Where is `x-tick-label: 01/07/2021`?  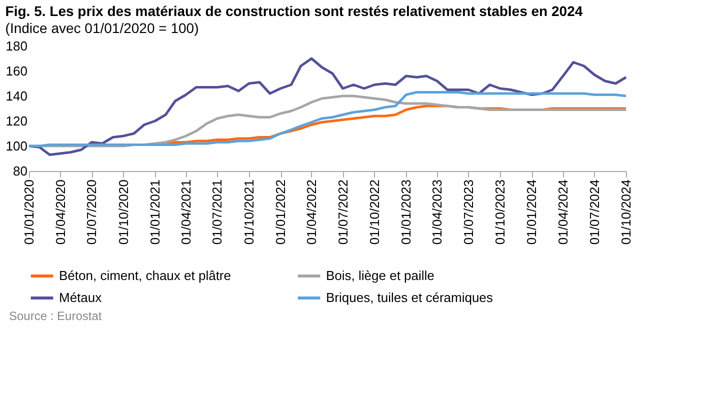 x-tick-label: 01/07/2021 is located at coordinates (217, 212).